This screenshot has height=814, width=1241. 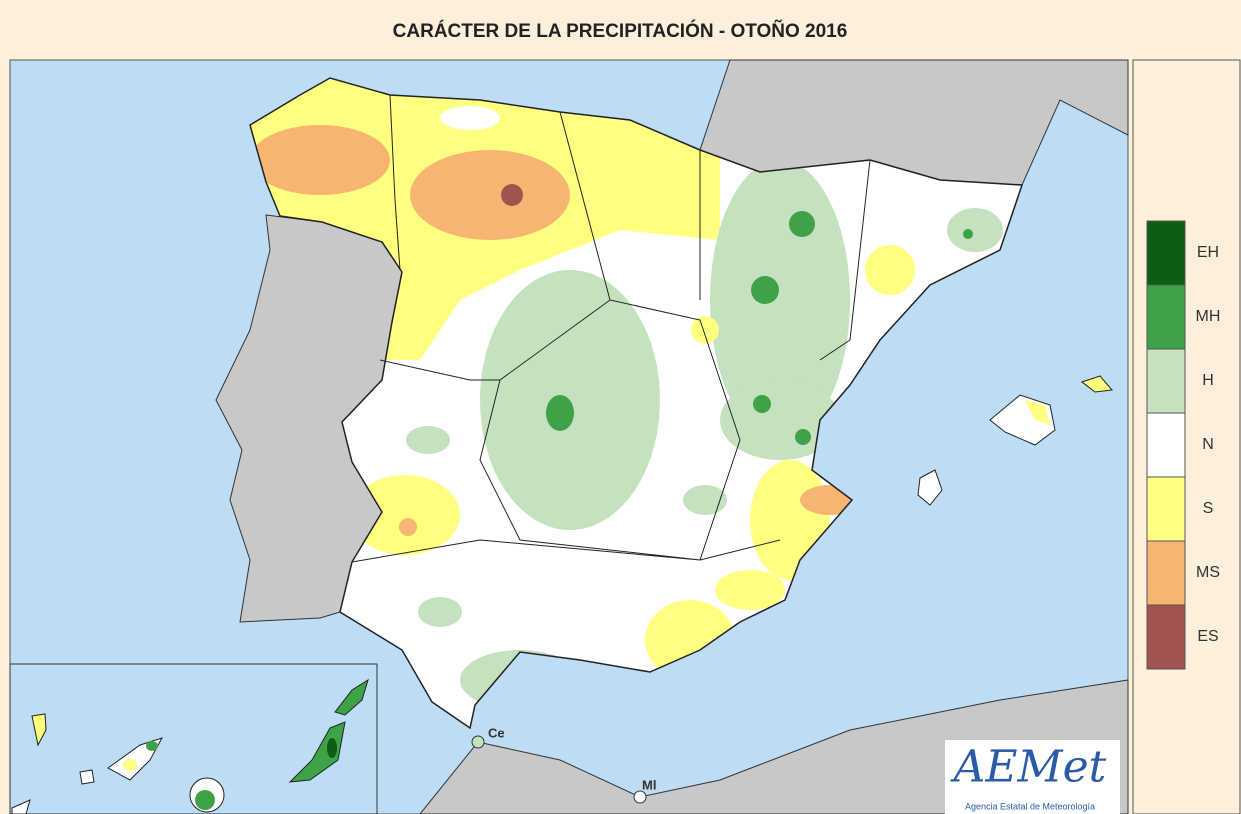 I want to click on canary-islands, so click(x=190, y=746).